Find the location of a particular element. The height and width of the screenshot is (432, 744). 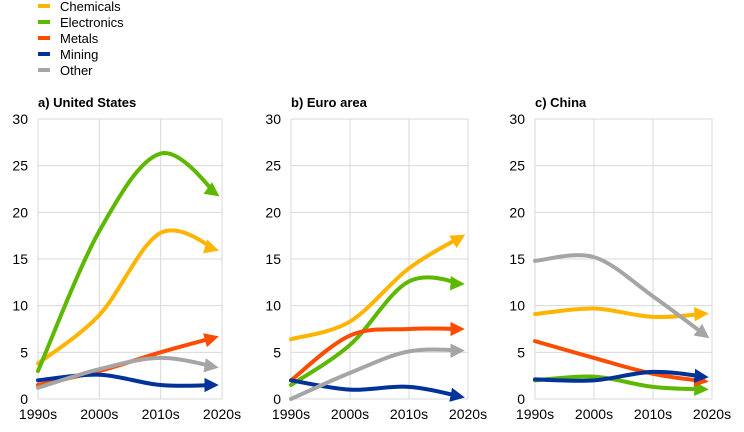

legend-label: Electronics is located at coordinates (92, 22).